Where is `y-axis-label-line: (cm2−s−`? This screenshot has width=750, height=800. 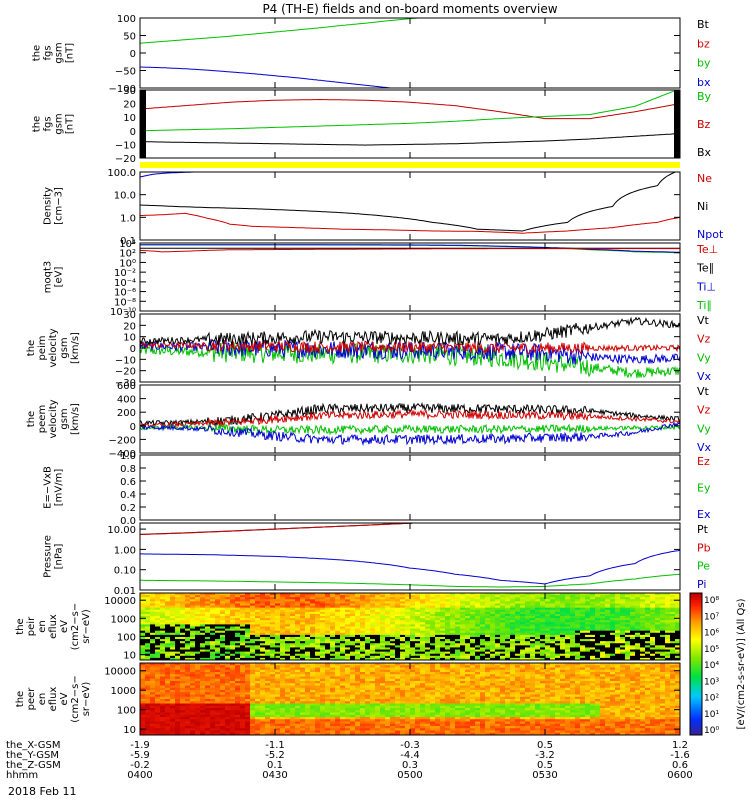
y-axis-label-line: (cm2−s− is located at coordinates (75, 626).